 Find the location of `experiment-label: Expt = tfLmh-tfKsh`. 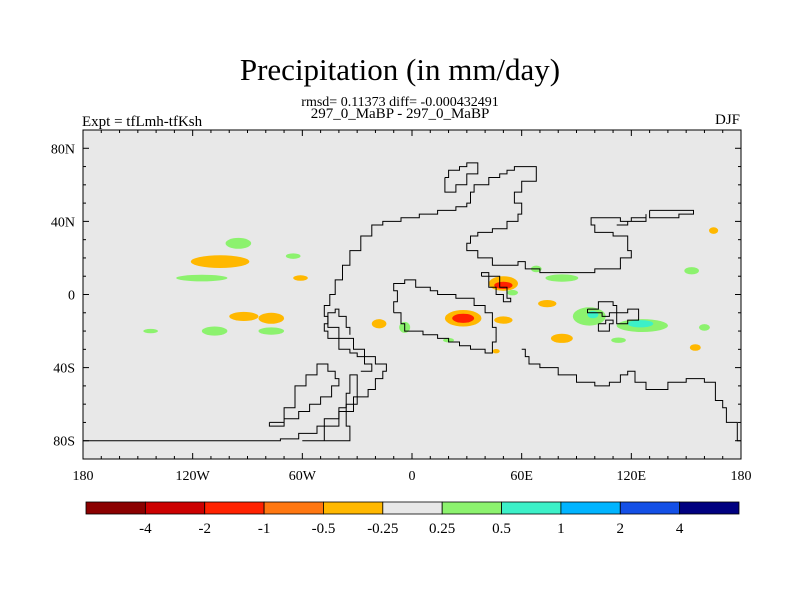

experiment-label: Expt = tfLmh-tfKsh is located at coordinates (142, 122).